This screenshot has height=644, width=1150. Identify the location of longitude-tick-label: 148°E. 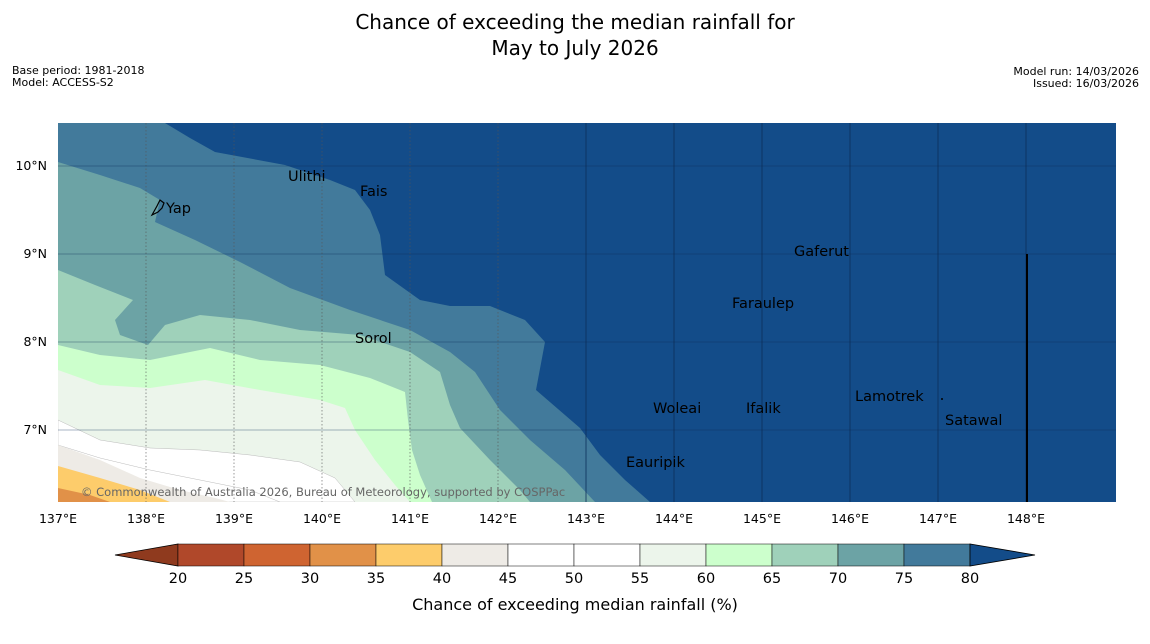
(1026, 518).